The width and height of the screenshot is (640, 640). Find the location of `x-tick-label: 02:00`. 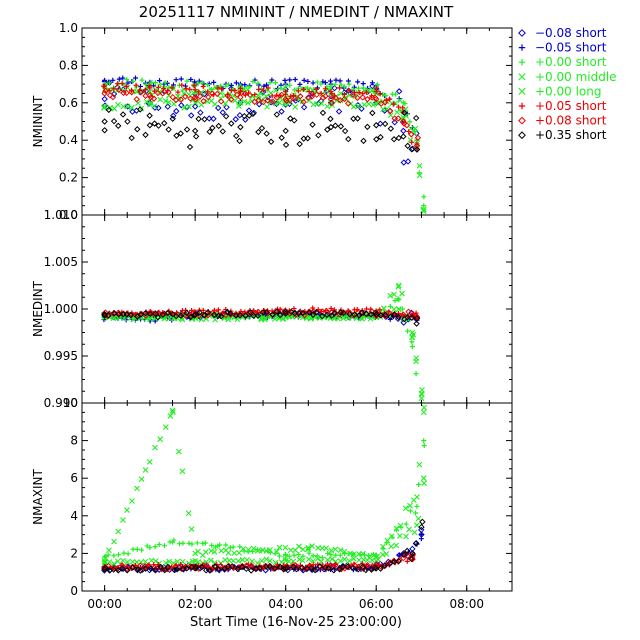

x-tick-label: 02:00 is located at coordinates (195, 604).